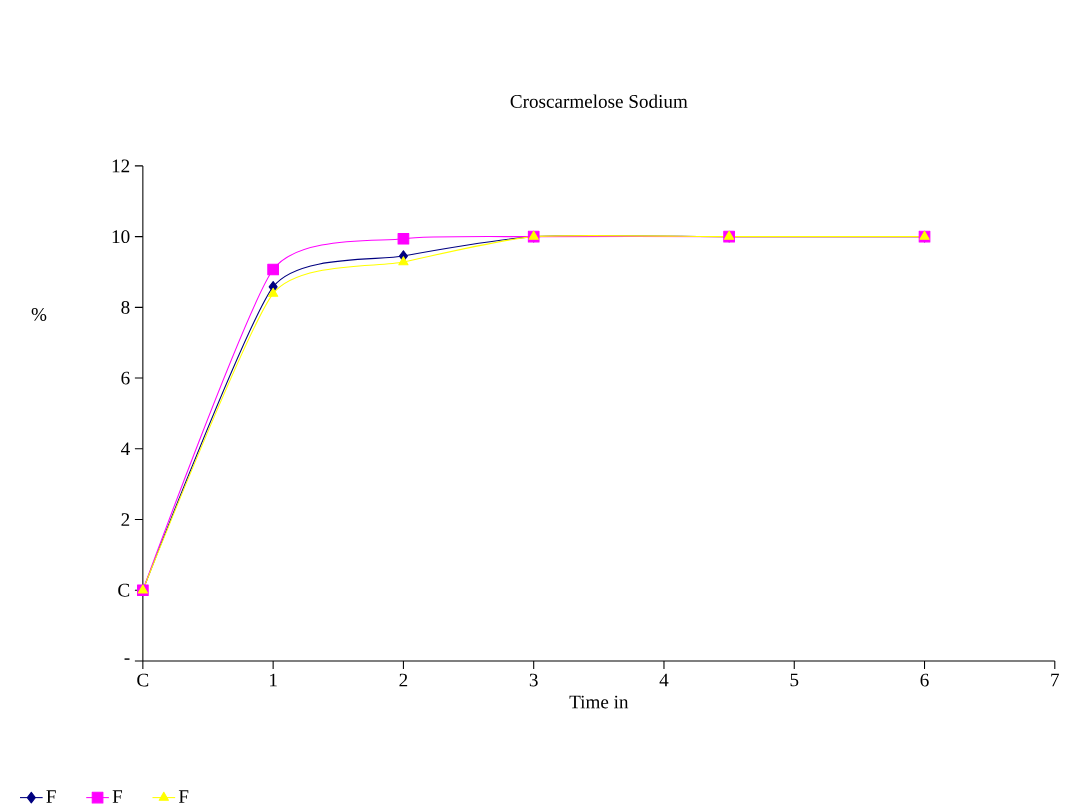 Image resolution: width=1065 pixels, height=810 pixels. I want to click on y-tick-label: 10, so click(121, 237).